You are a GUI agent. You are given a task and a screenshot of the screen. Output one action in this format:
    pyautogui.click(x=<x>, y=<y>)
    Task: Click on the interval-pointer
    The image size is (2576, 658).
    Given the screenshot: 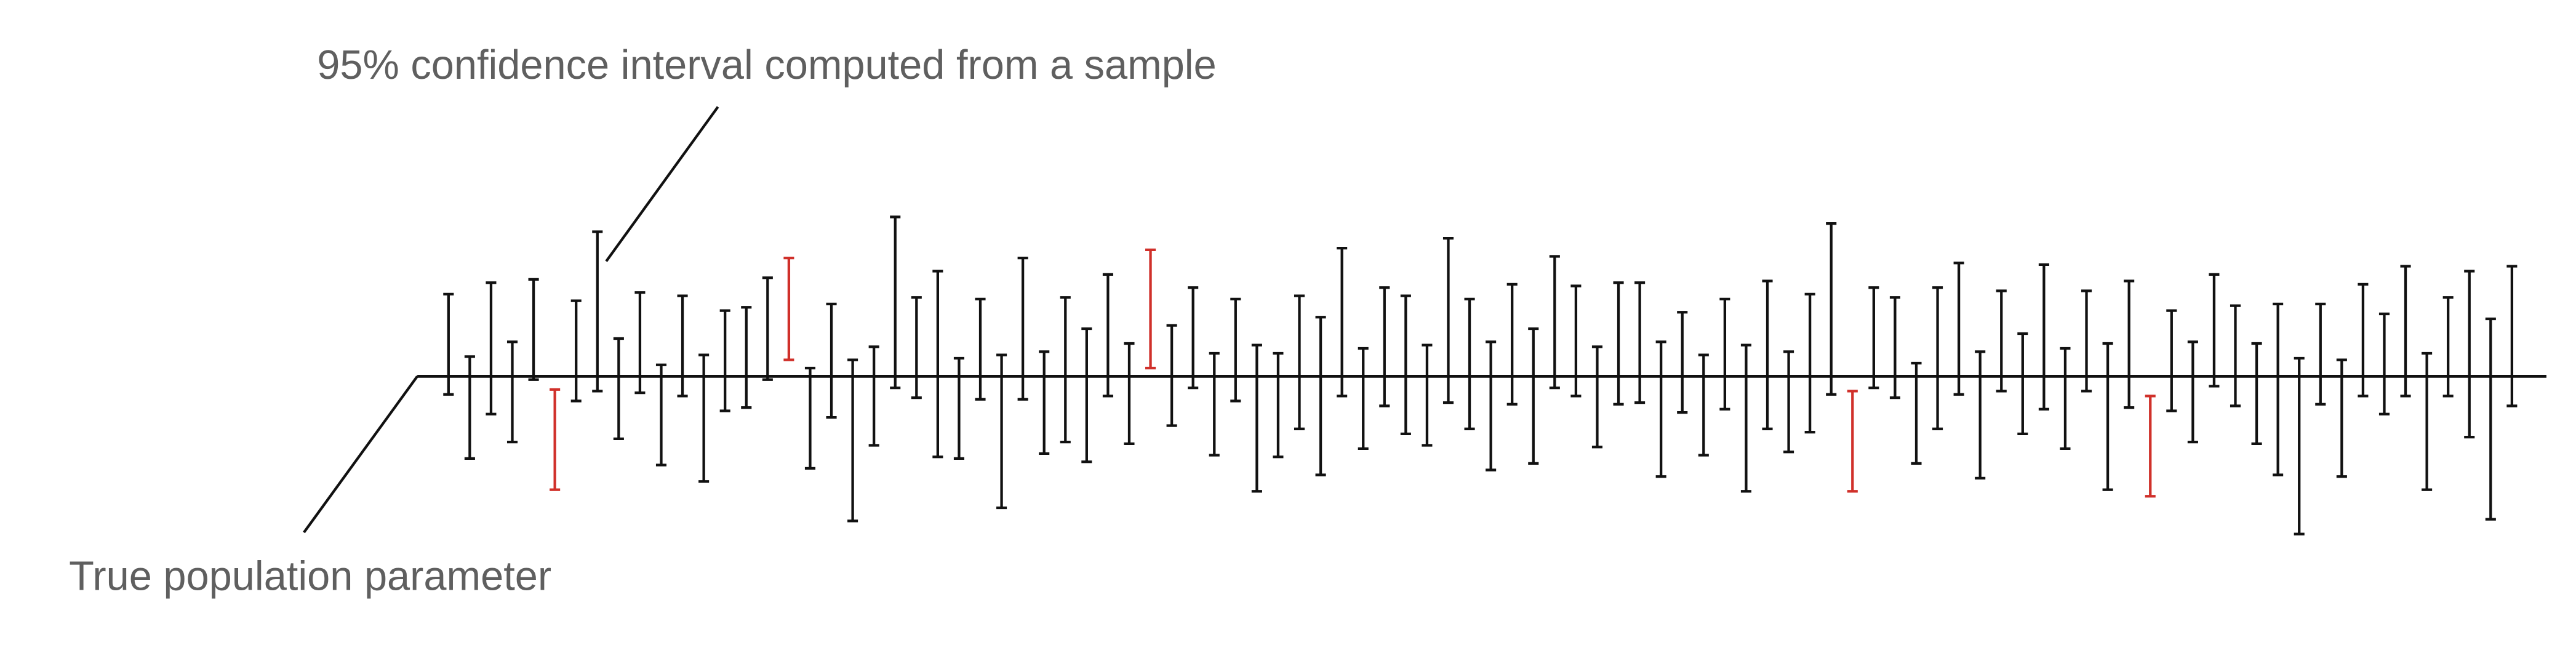 What is the action you would take?
    pyautogui.click(x=662, y=184)
    